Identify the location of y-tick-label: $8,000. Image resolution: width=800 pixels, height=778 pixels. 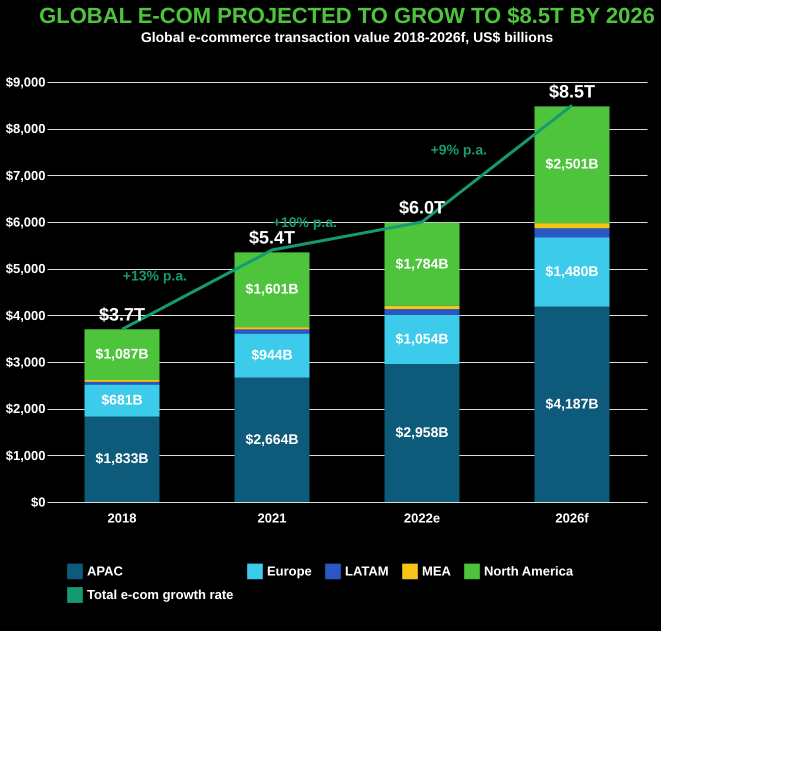
(26, 128).